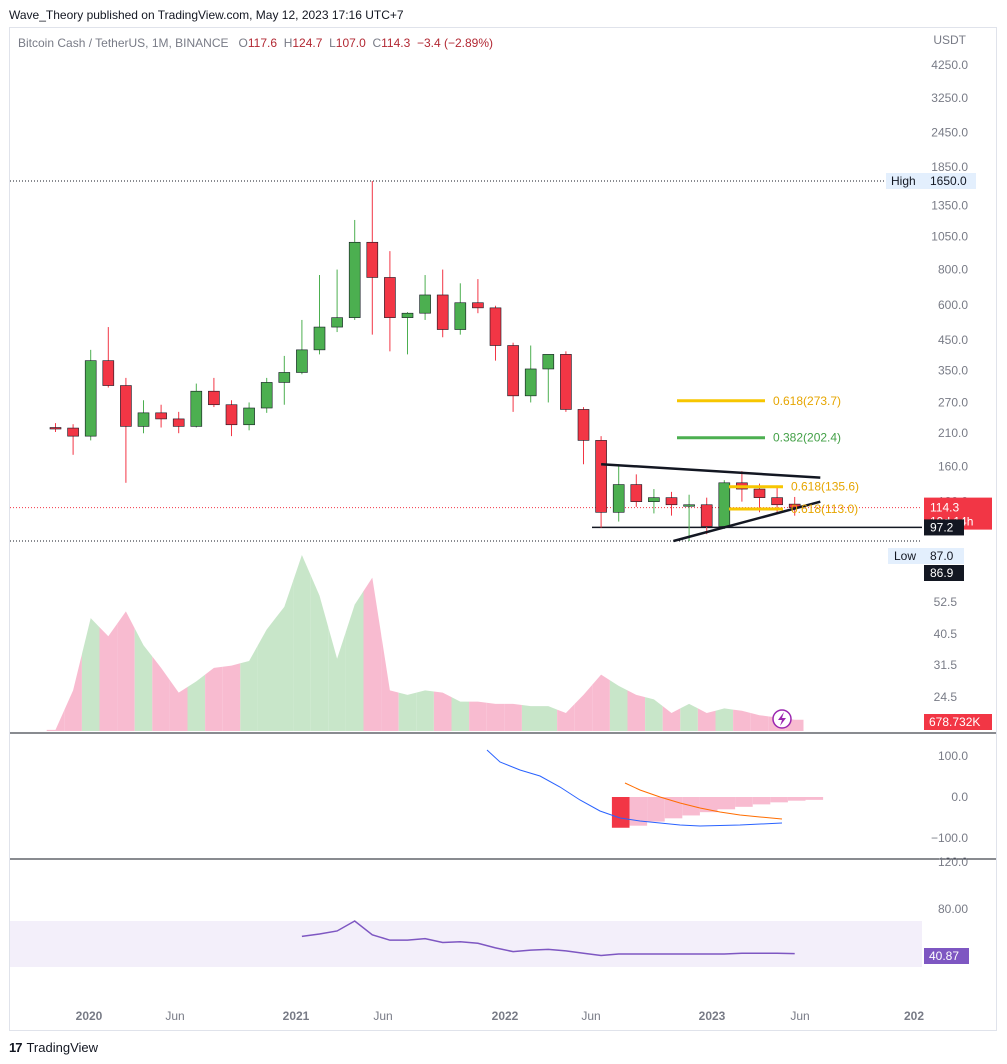 This screenshot has height=1064, width=1007. I want to click on footer-brand: TradingView, so click(62, 1047).